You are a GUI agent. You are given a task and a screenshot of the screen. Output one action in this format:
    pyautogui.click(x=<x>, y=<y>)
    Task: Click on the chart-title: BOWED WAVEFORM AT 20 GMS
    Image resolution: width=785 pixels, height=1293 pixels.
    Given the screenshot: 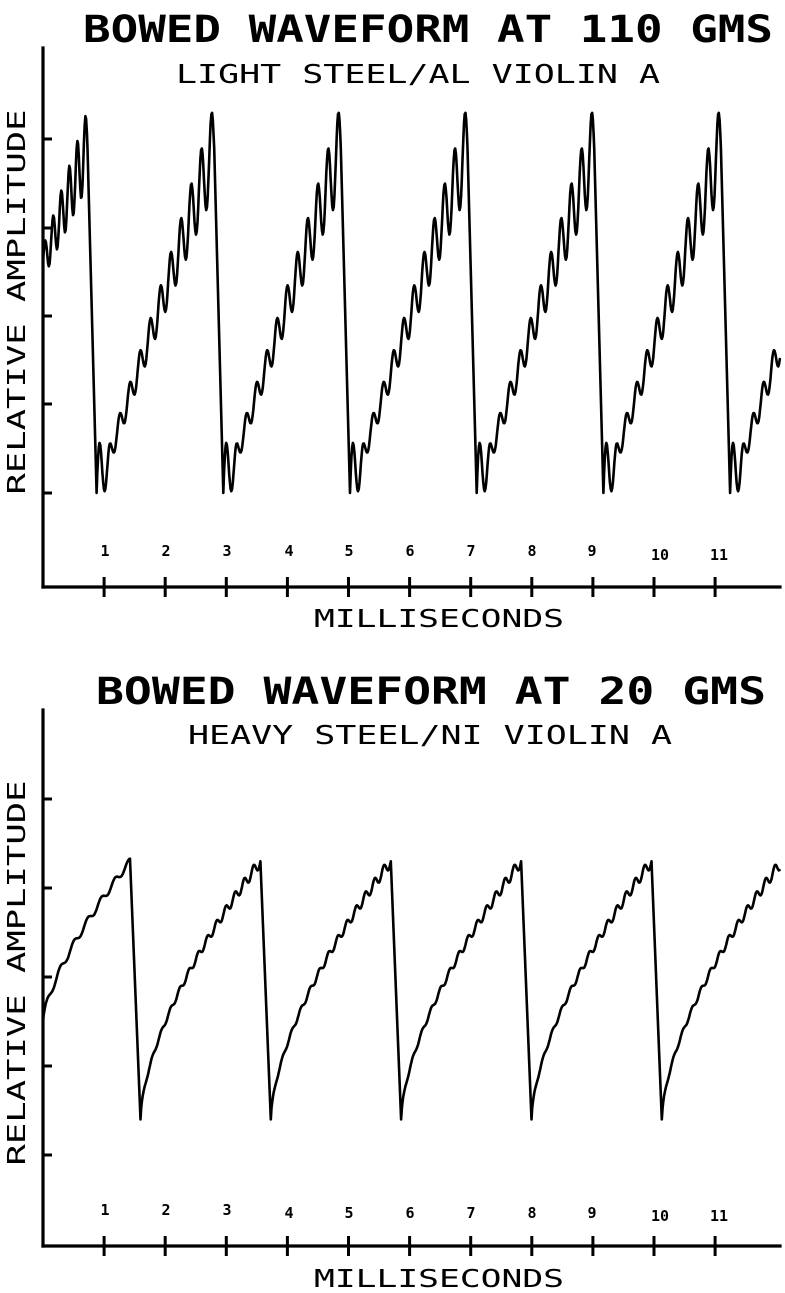 What is the action you would take?
    pyautogui.click(x=431, y=691)
    